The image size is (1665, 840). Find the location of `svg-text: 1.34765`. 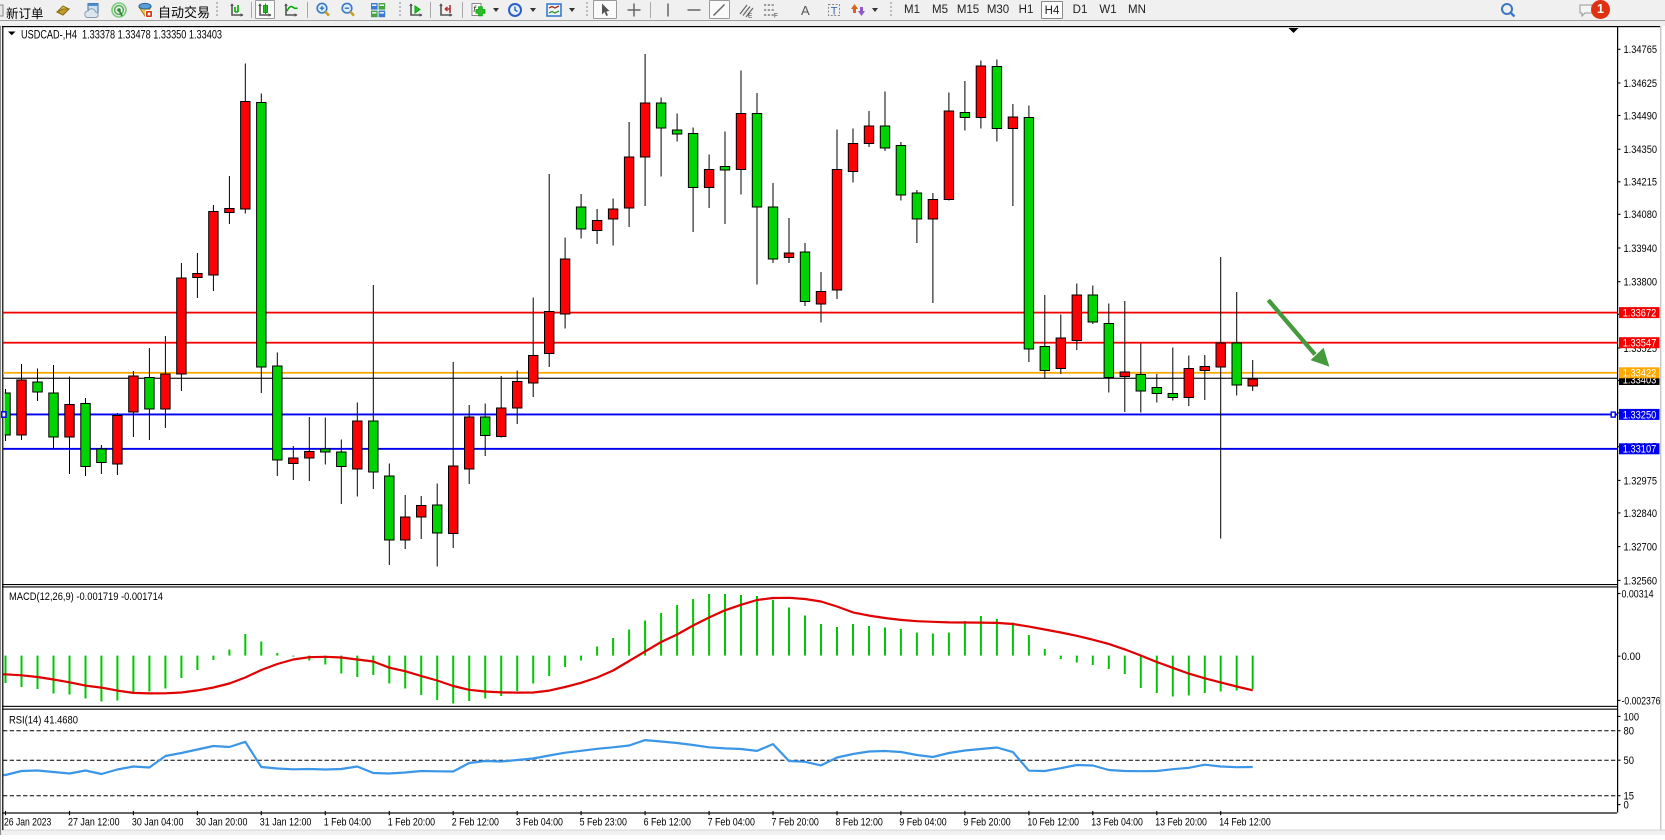

svg-text: 1.34765 is located at coordinates (1641, 50).